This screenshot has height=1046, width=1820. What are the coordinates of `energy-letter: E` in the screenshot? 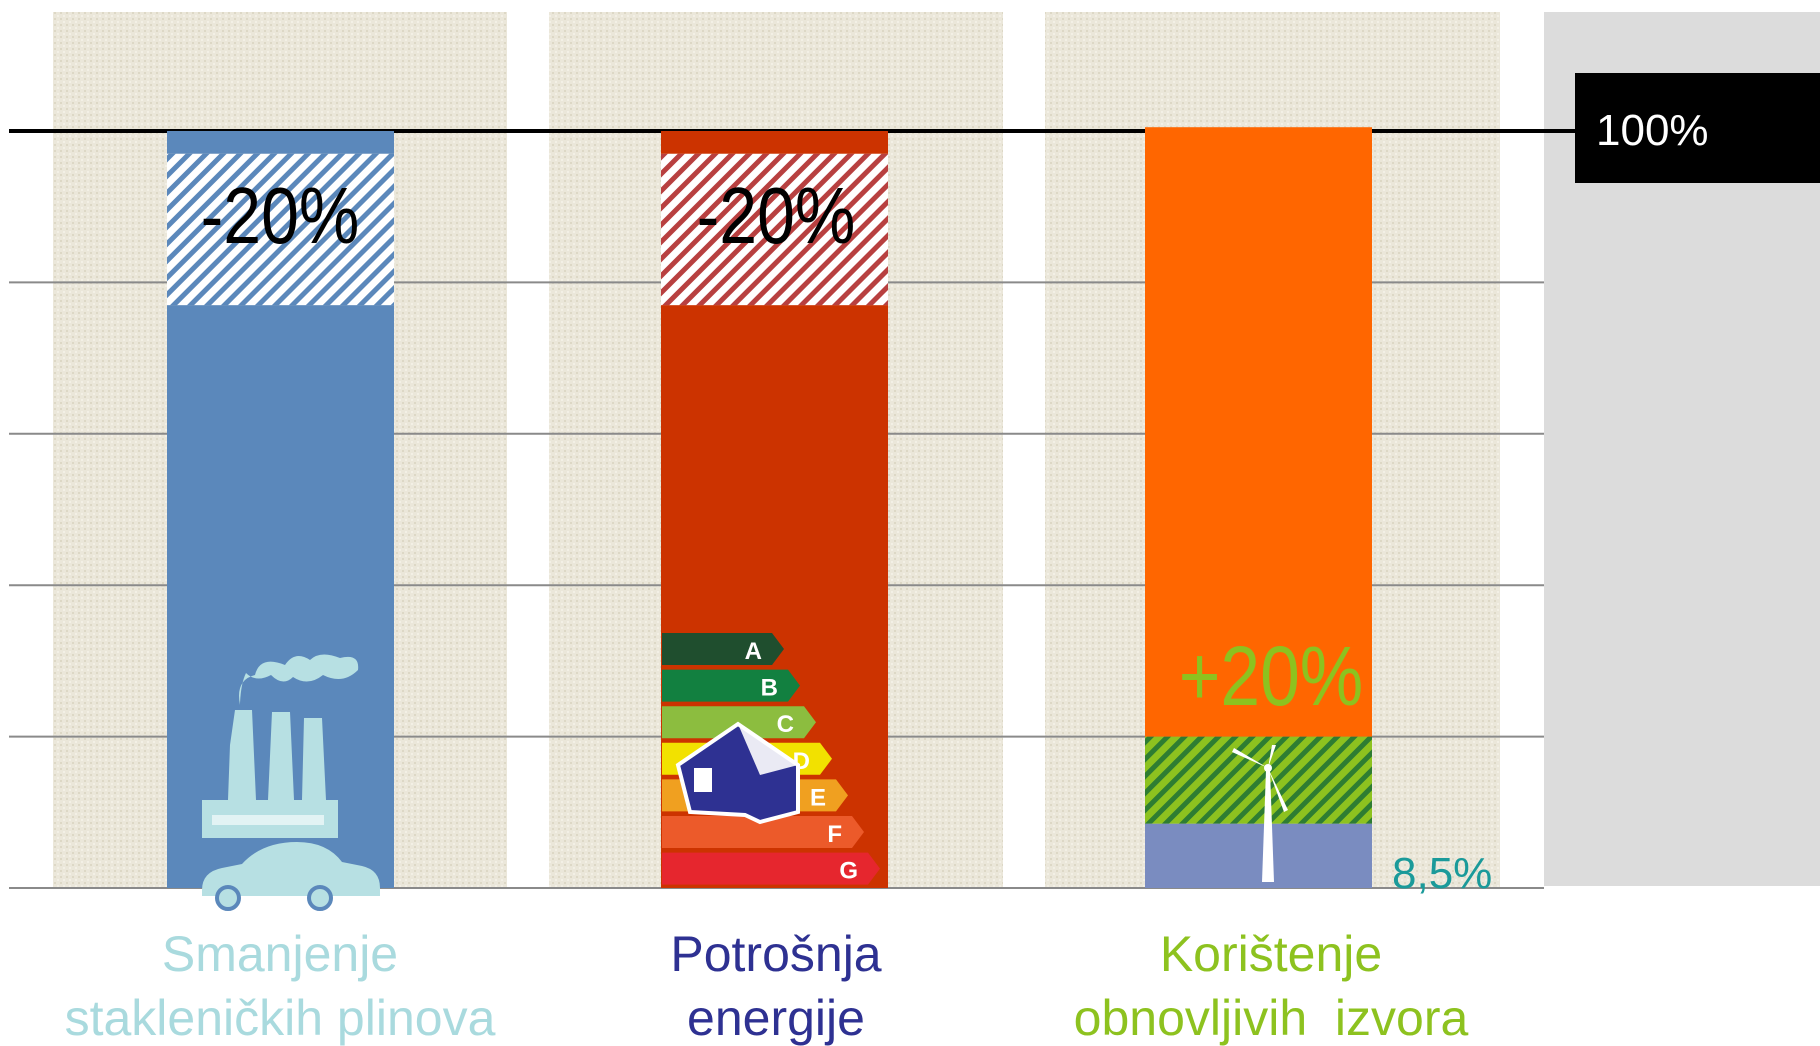 It's located at (818, 797).